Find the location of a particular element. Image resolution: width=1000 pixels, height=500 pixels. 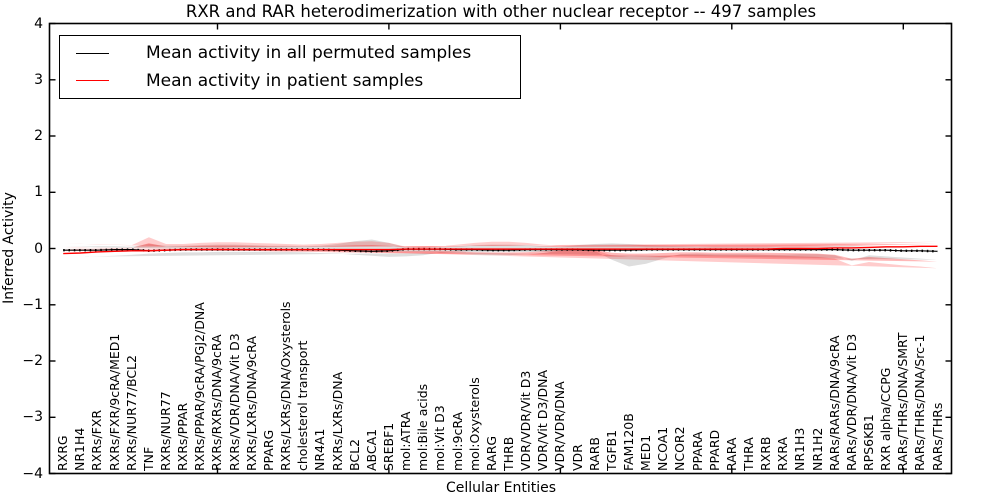

x-category-label: FAM120B is located at coordinates (628, 442).